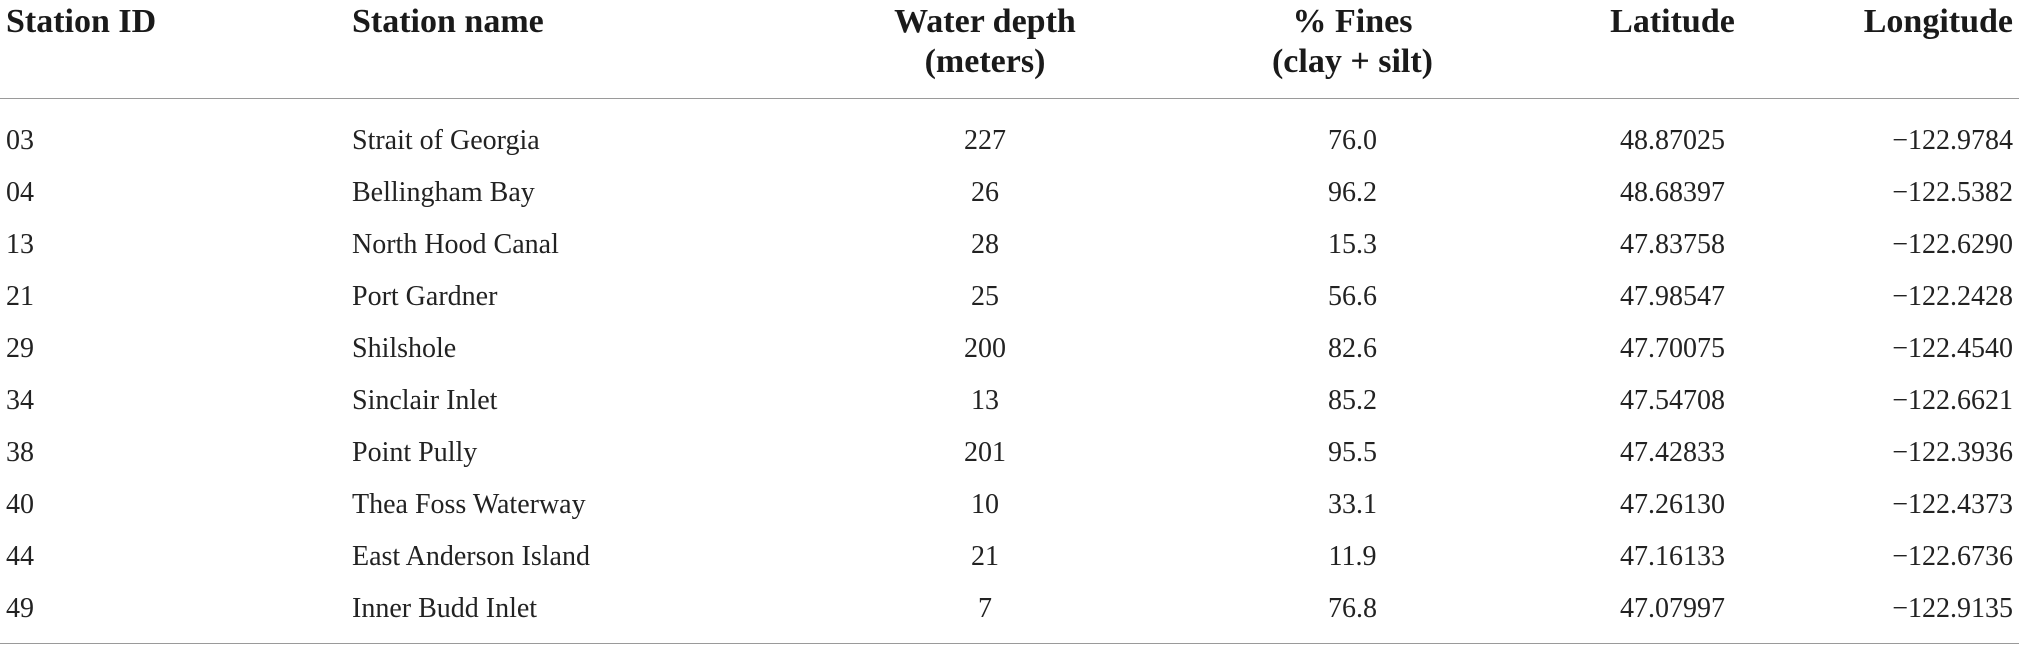 Image resolution: width=2019 pixels, height=663 pixels. Describe the element at coordinates (1009, 401) in the screenshot. I see `table-row: 34 Sinclair Inlet 13 85.2 47.54708 −122.6621` at that location.